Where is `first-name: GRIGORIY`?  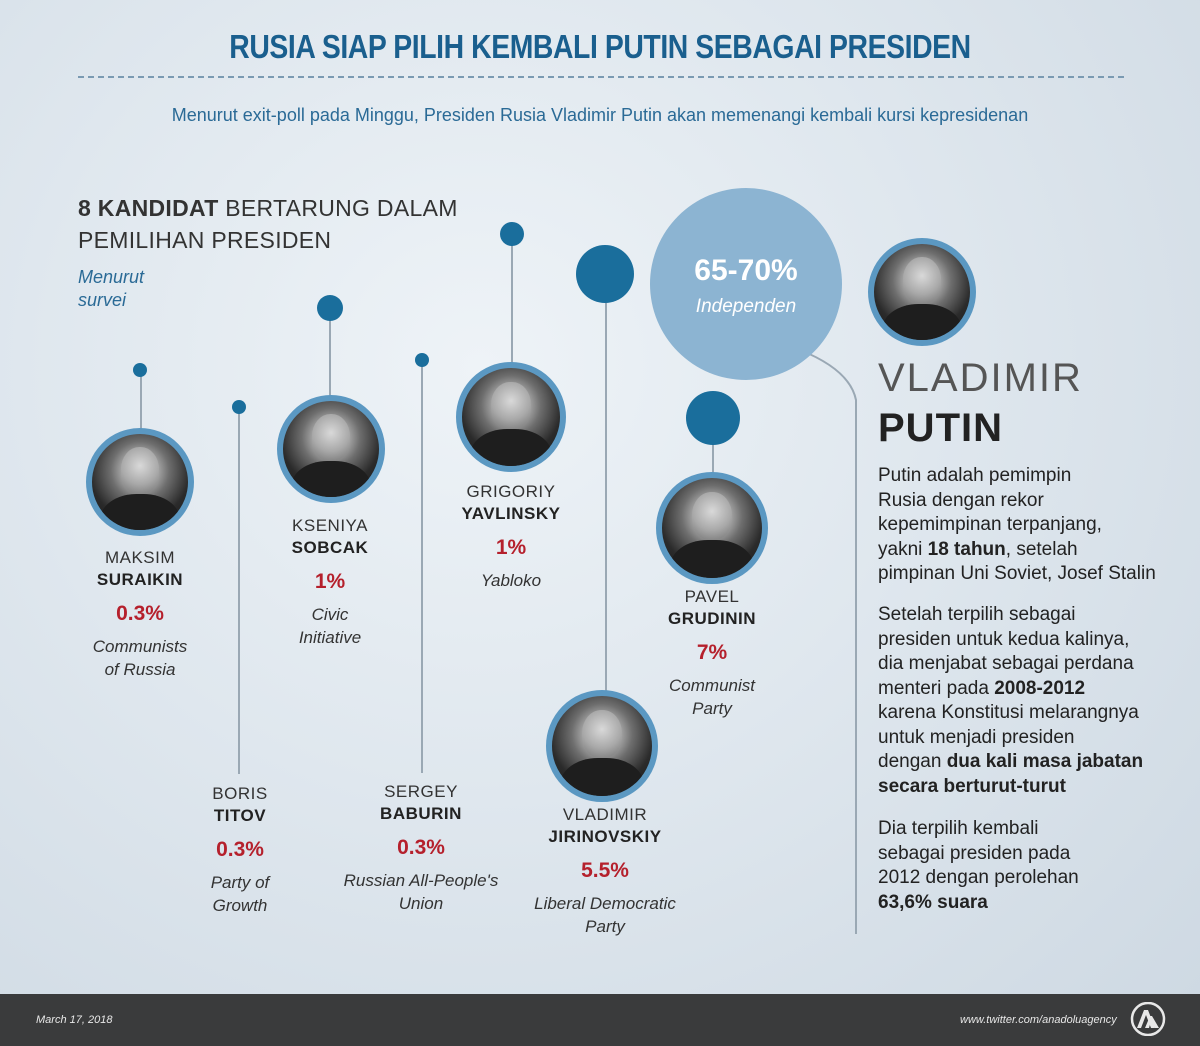 first-name: GRIGORIY is located at coordinates (511, 491).